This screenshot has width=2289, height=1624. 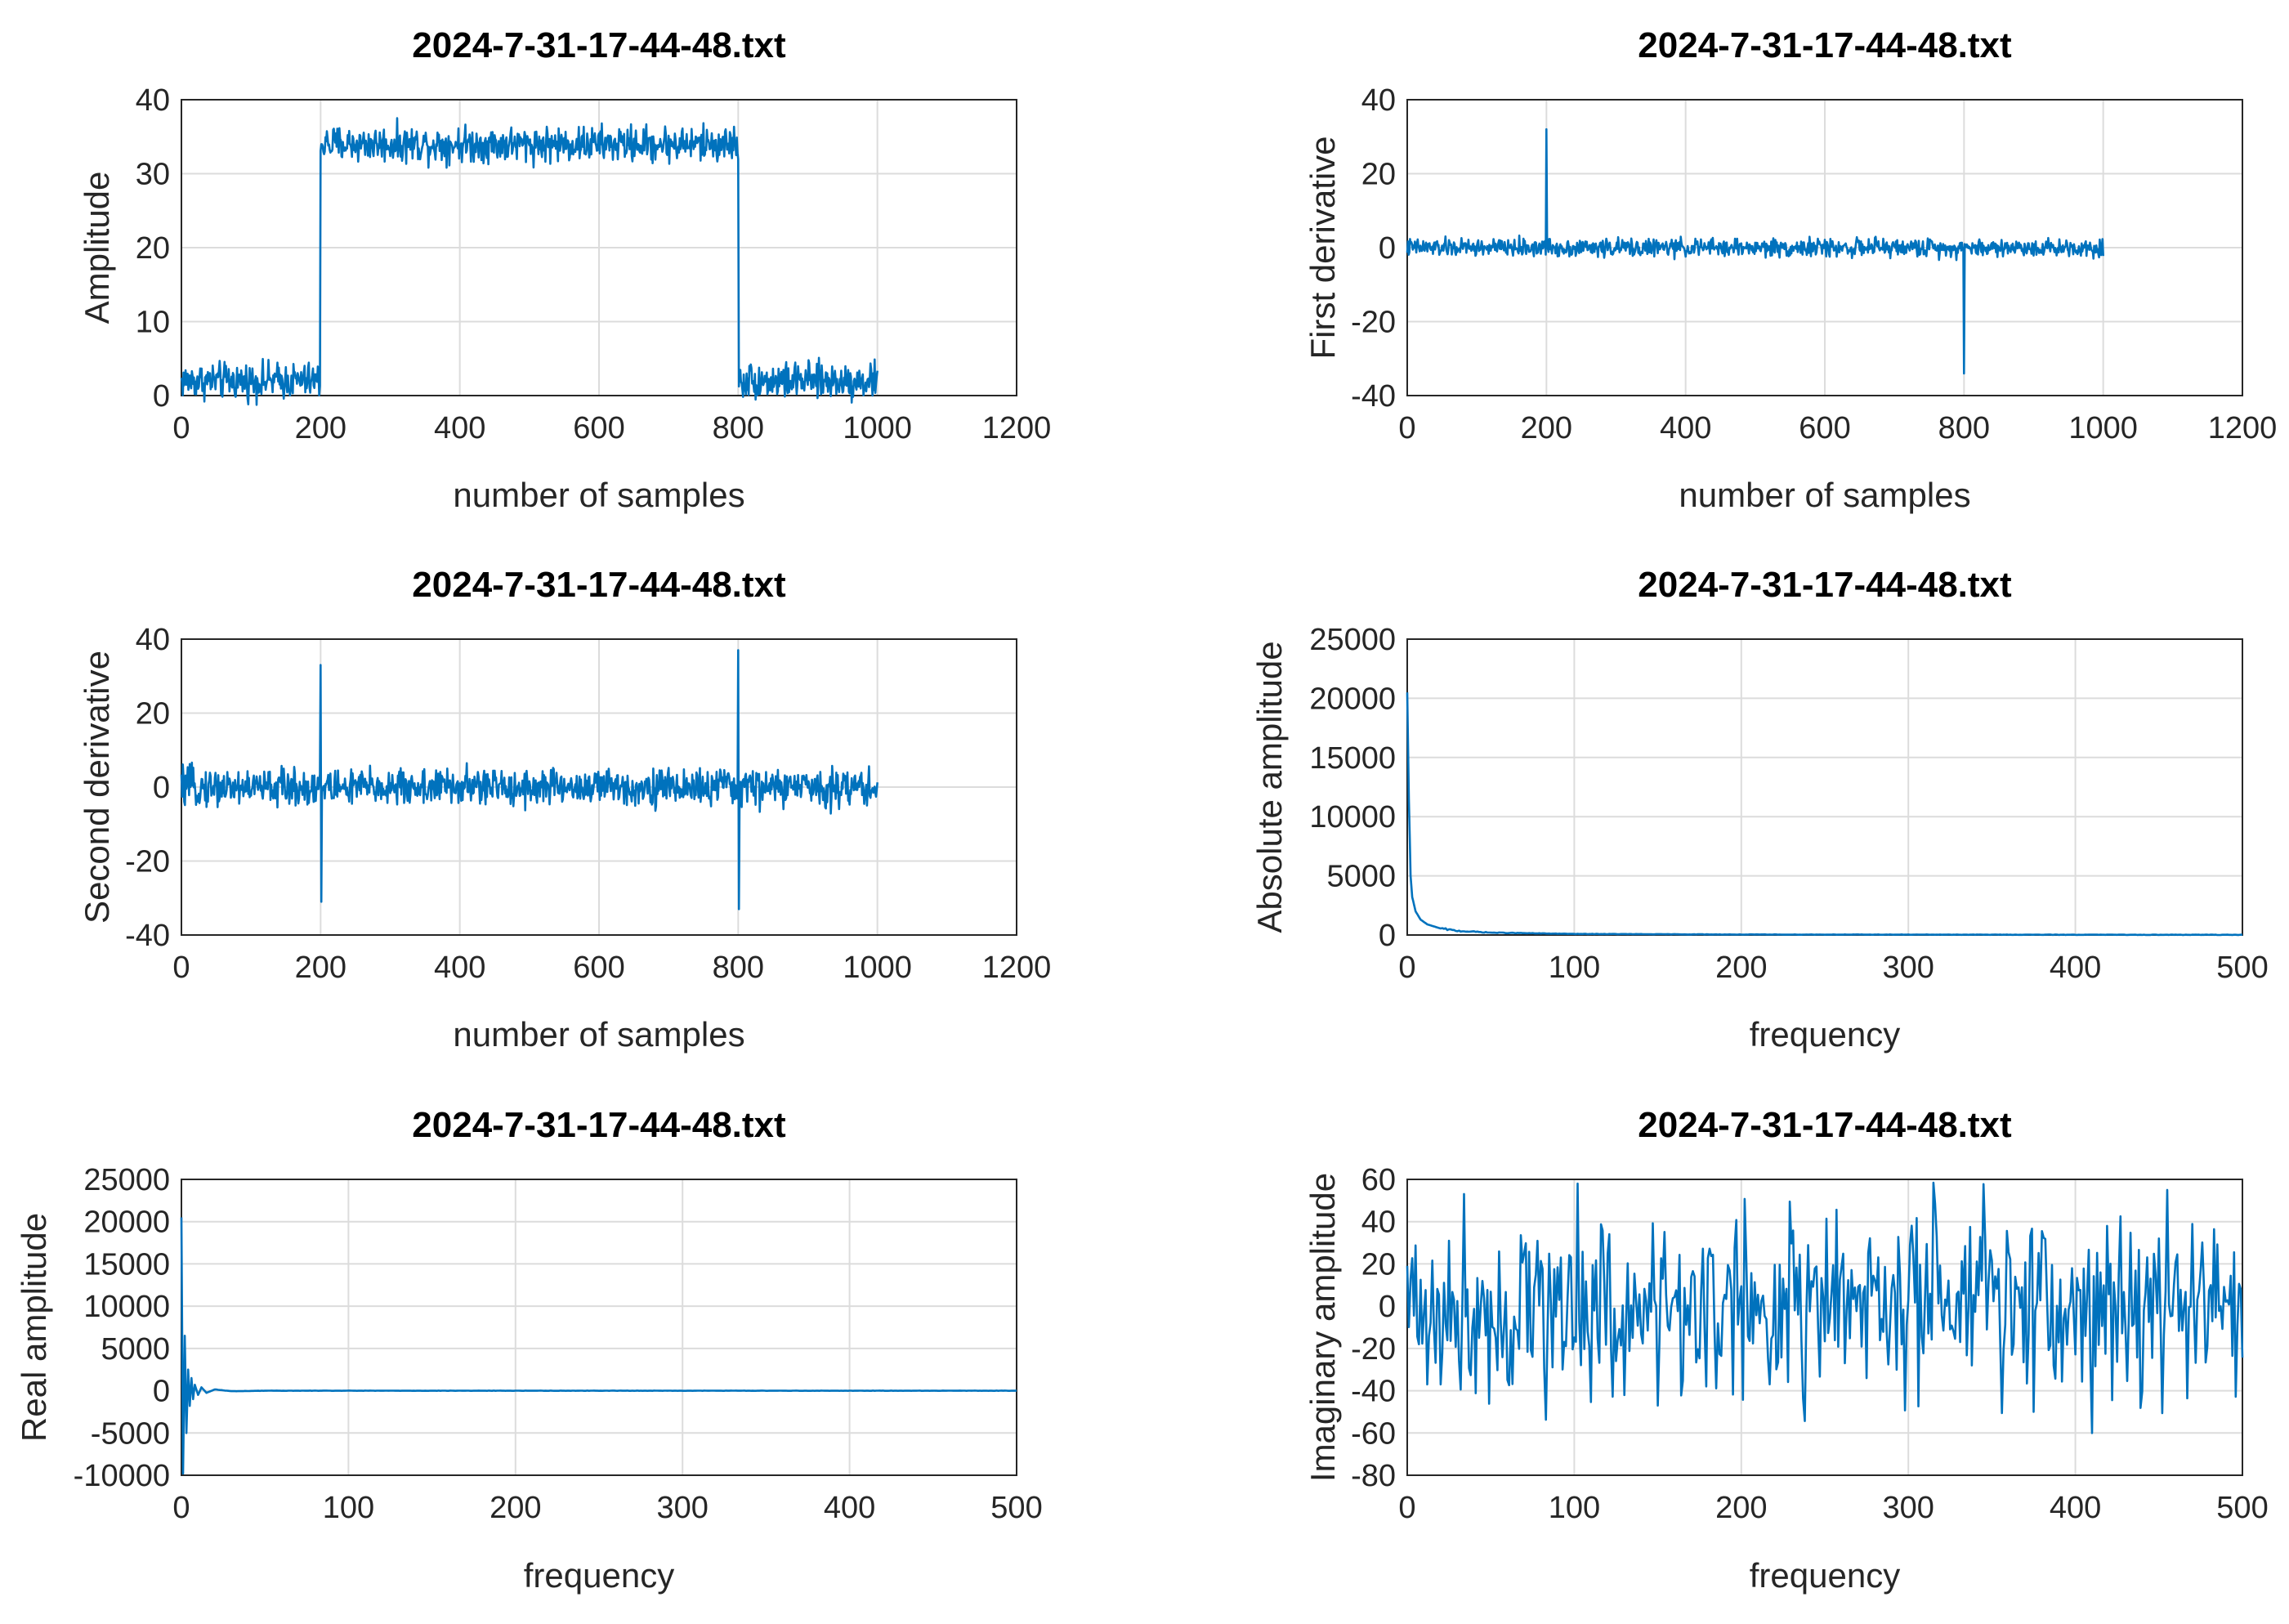 What do you see at coordinates (97, 248) in the screenshot?
I see `y-axis-label: Amplitude` at bounding box center [97, 248].